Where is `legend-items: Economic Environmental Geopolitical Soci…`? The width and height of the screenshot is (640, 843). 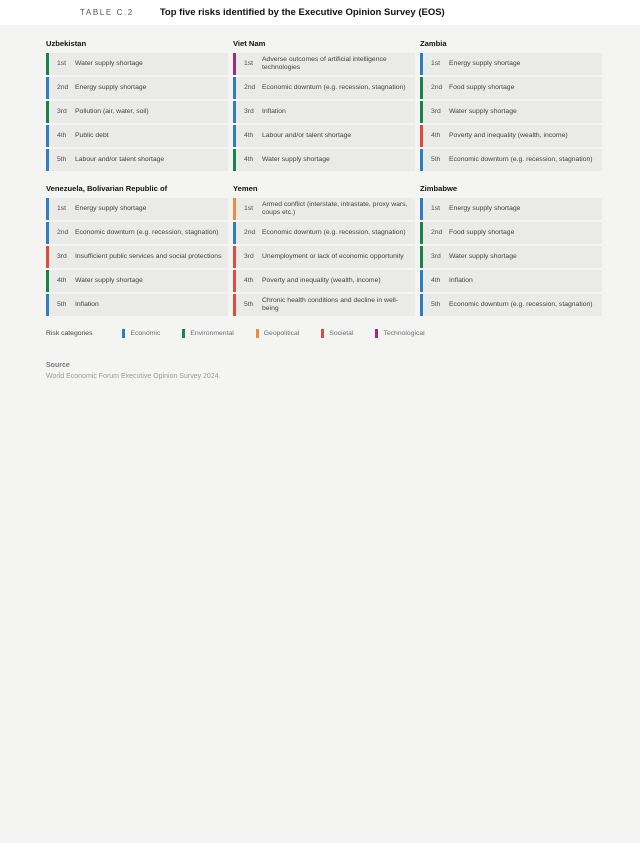 legend-items: Economic Environmental Geopolitical Soci… is located at coordinates (284, 333).